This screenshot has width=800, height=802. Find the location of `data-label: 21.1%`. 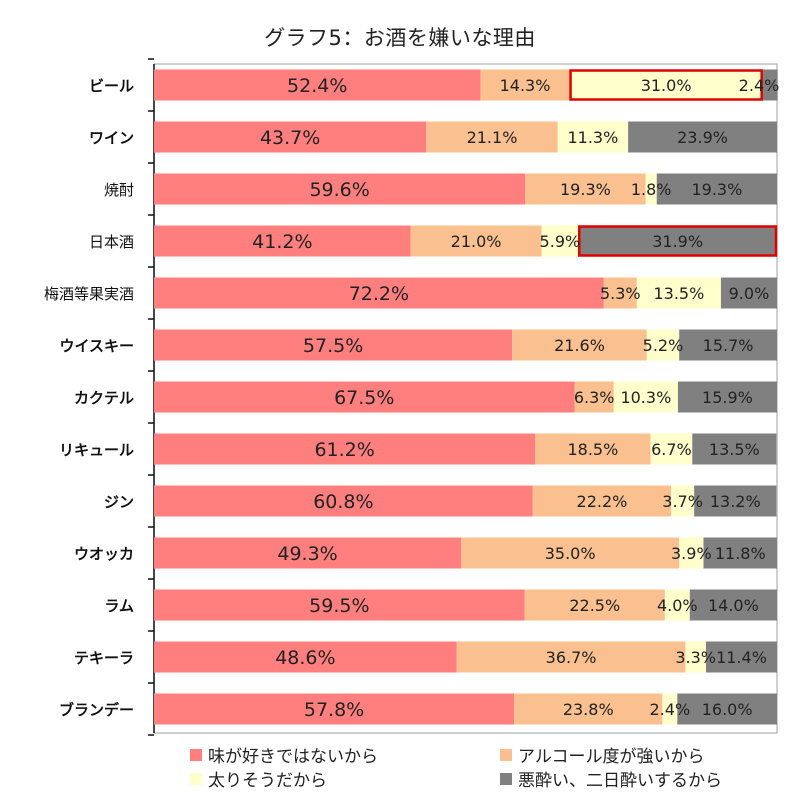

data-label: 21.1% is located at coordinates (492, 137).